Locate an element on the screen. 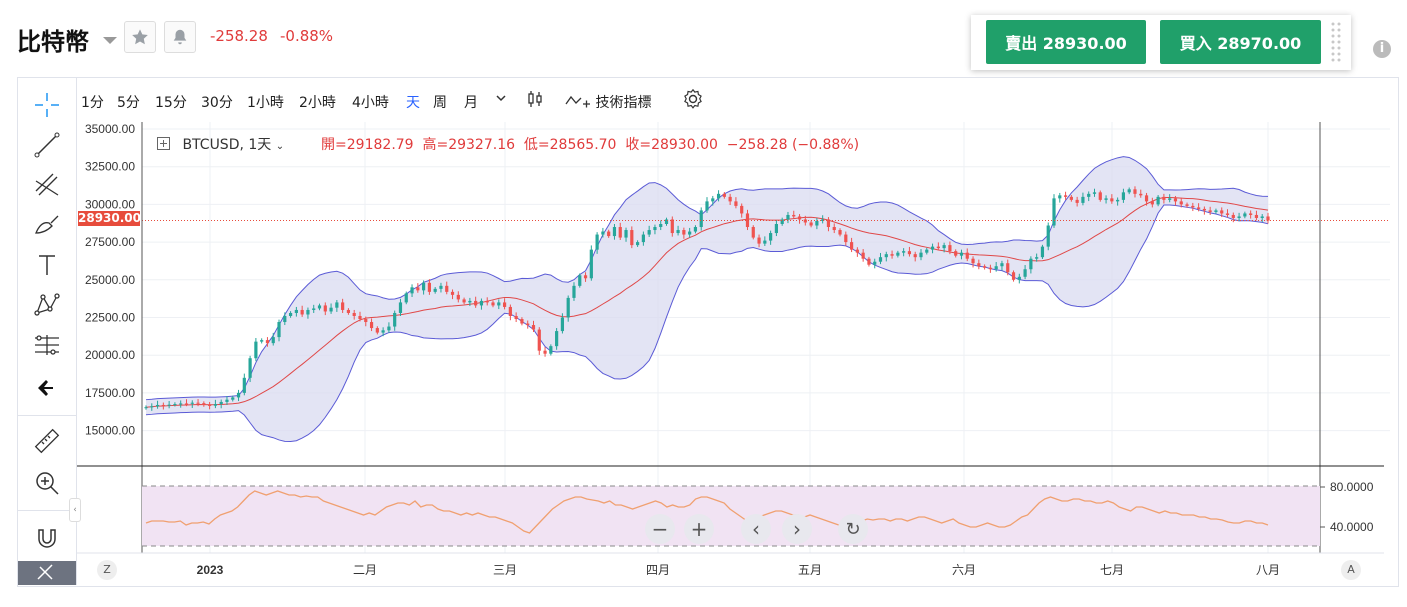  auto-scale-button: A is located at coordinates (1351, 570).